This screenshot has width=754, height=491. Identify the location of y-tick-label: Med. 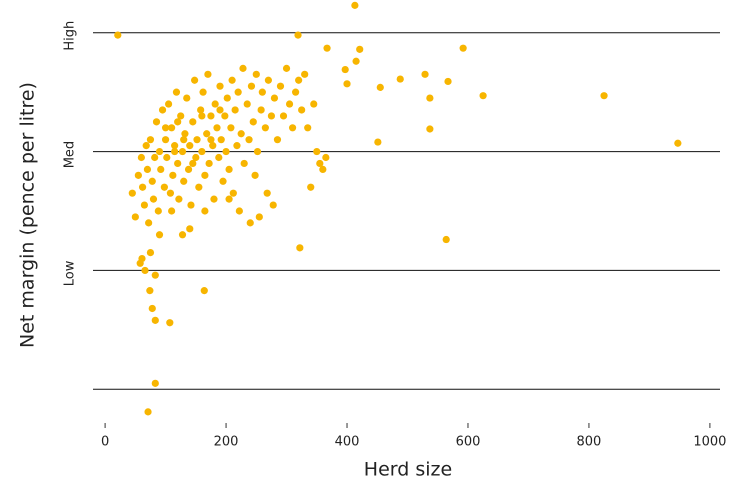
(70, 154).